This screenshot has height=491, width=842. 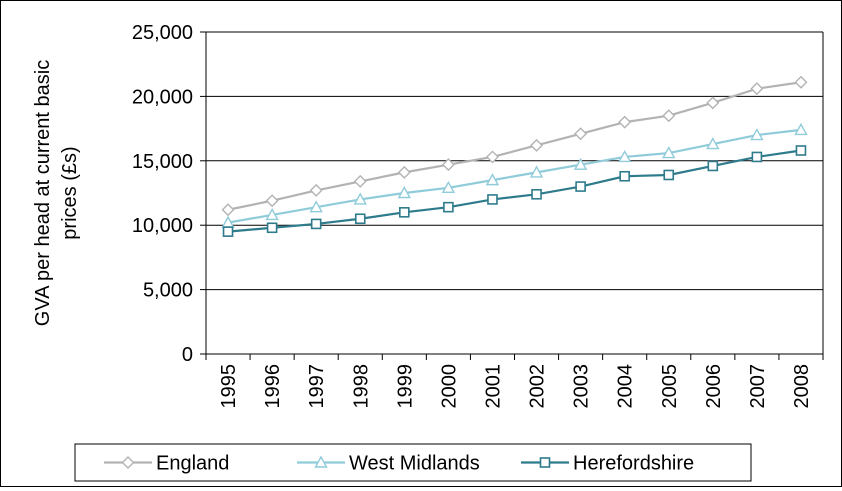 What do you see at coordinates (714, 386) in the screenshot?
I see `x-tick-label: 2006` at bounding box center [714, 386].